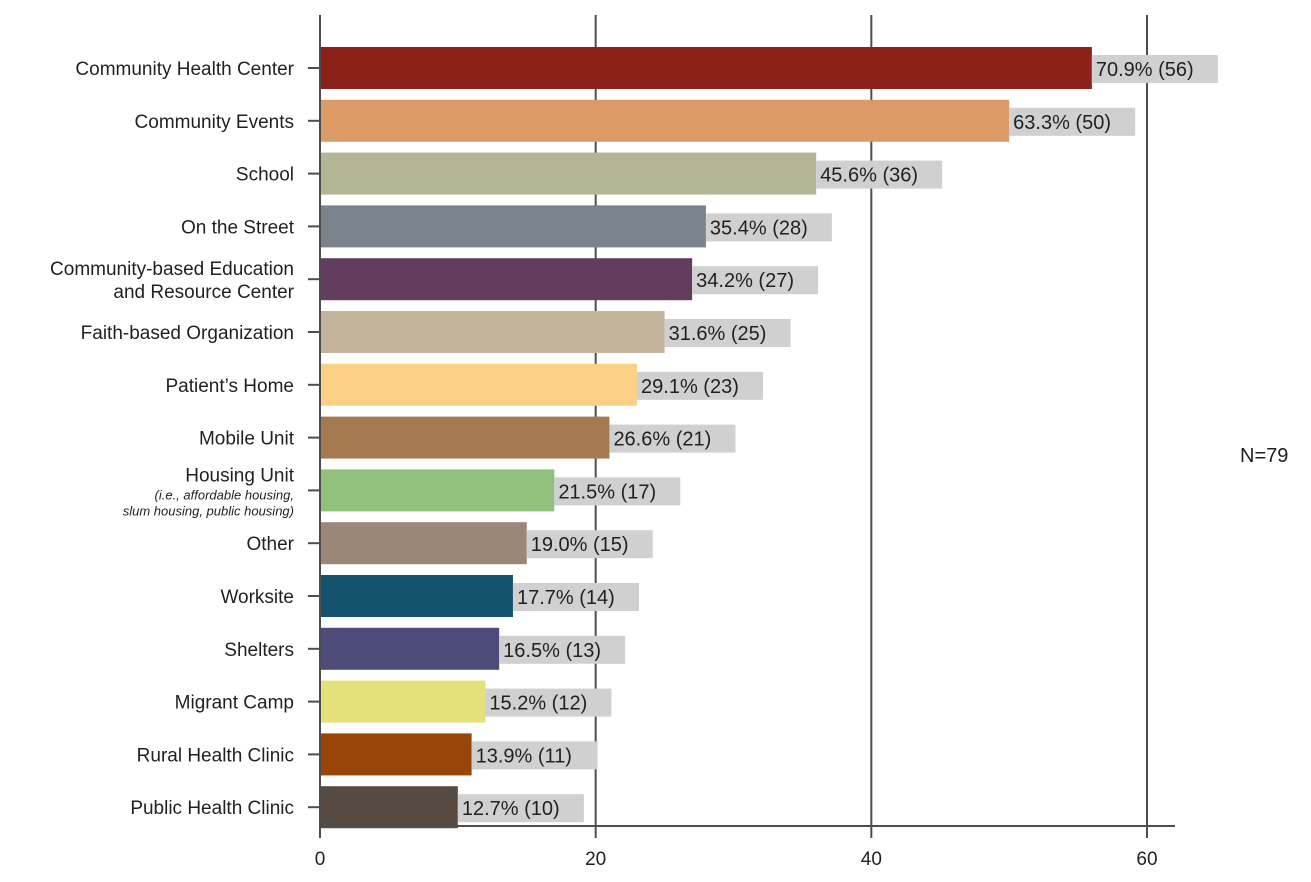 The width and height of the screenshot is (1311, 882). I want to click on category-label: Community Health Center, so click(184, 69).